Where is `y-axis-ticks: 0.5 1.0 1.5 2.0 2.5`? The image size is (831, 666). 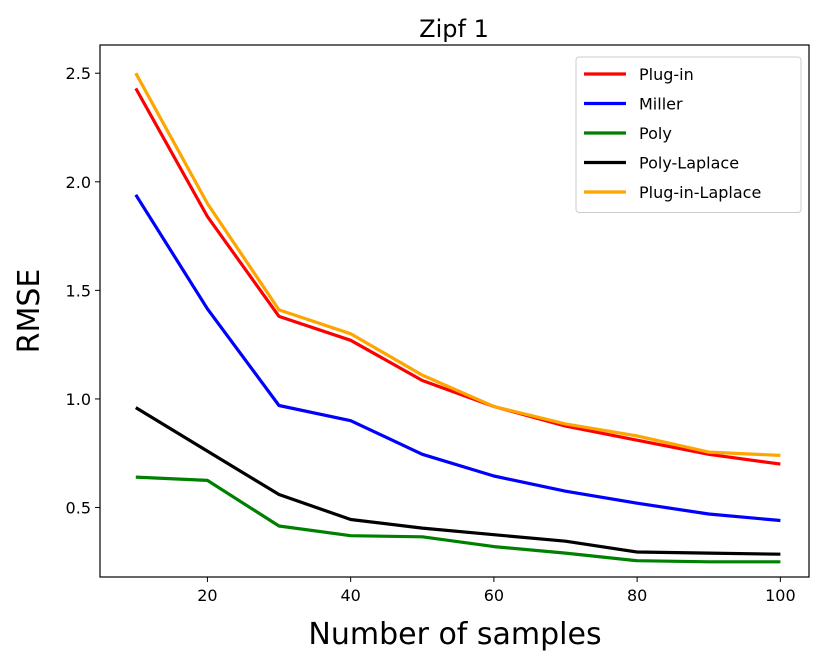
y-axis-ticks: 0.5 1.0 1.5 2.0 2.5 is located at coordinates (83, 291).